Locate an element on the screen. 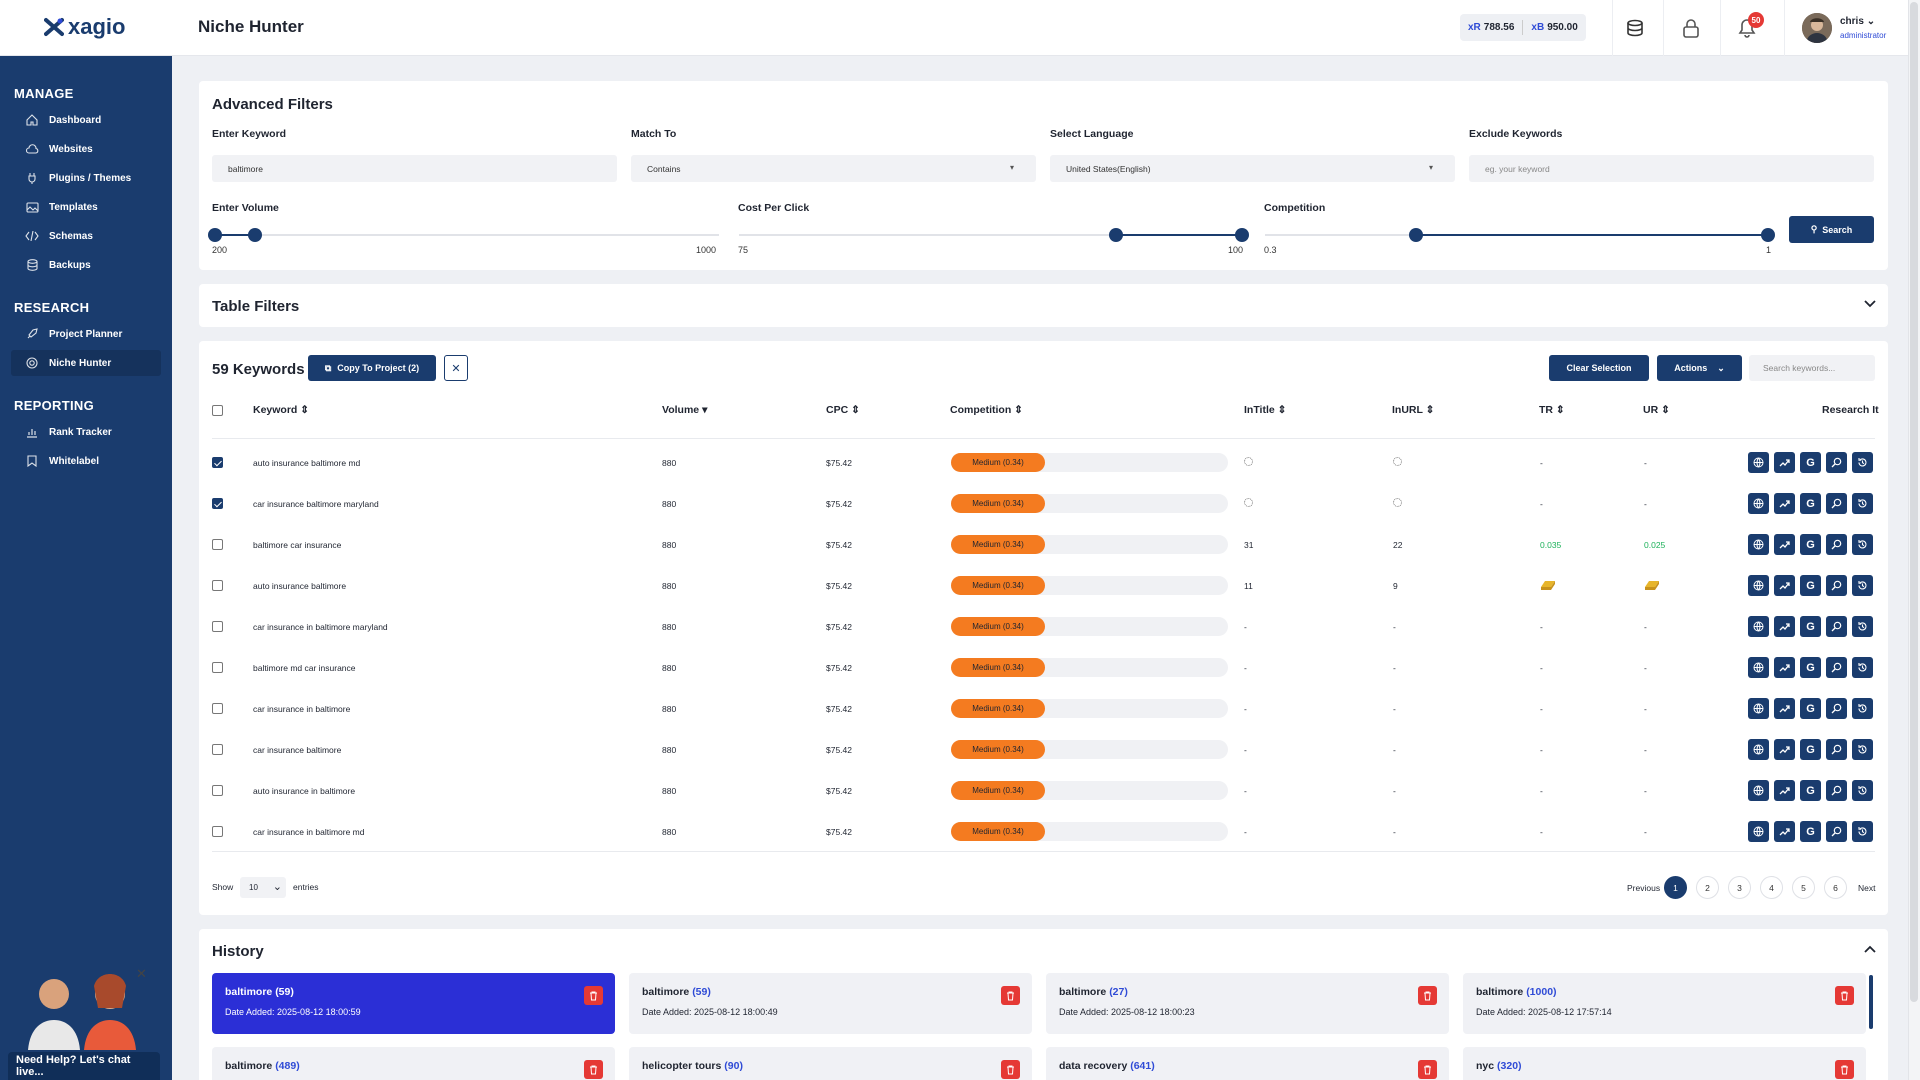 The width and height of the screenshot is (1920, 1080). column-competition: Competition ⇕ is located at coordinates (986, 410).